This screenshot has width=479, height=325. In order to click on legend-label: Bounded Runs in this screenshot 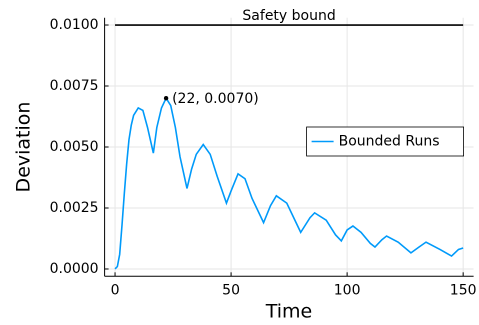, I will do `click(389, 142)`.